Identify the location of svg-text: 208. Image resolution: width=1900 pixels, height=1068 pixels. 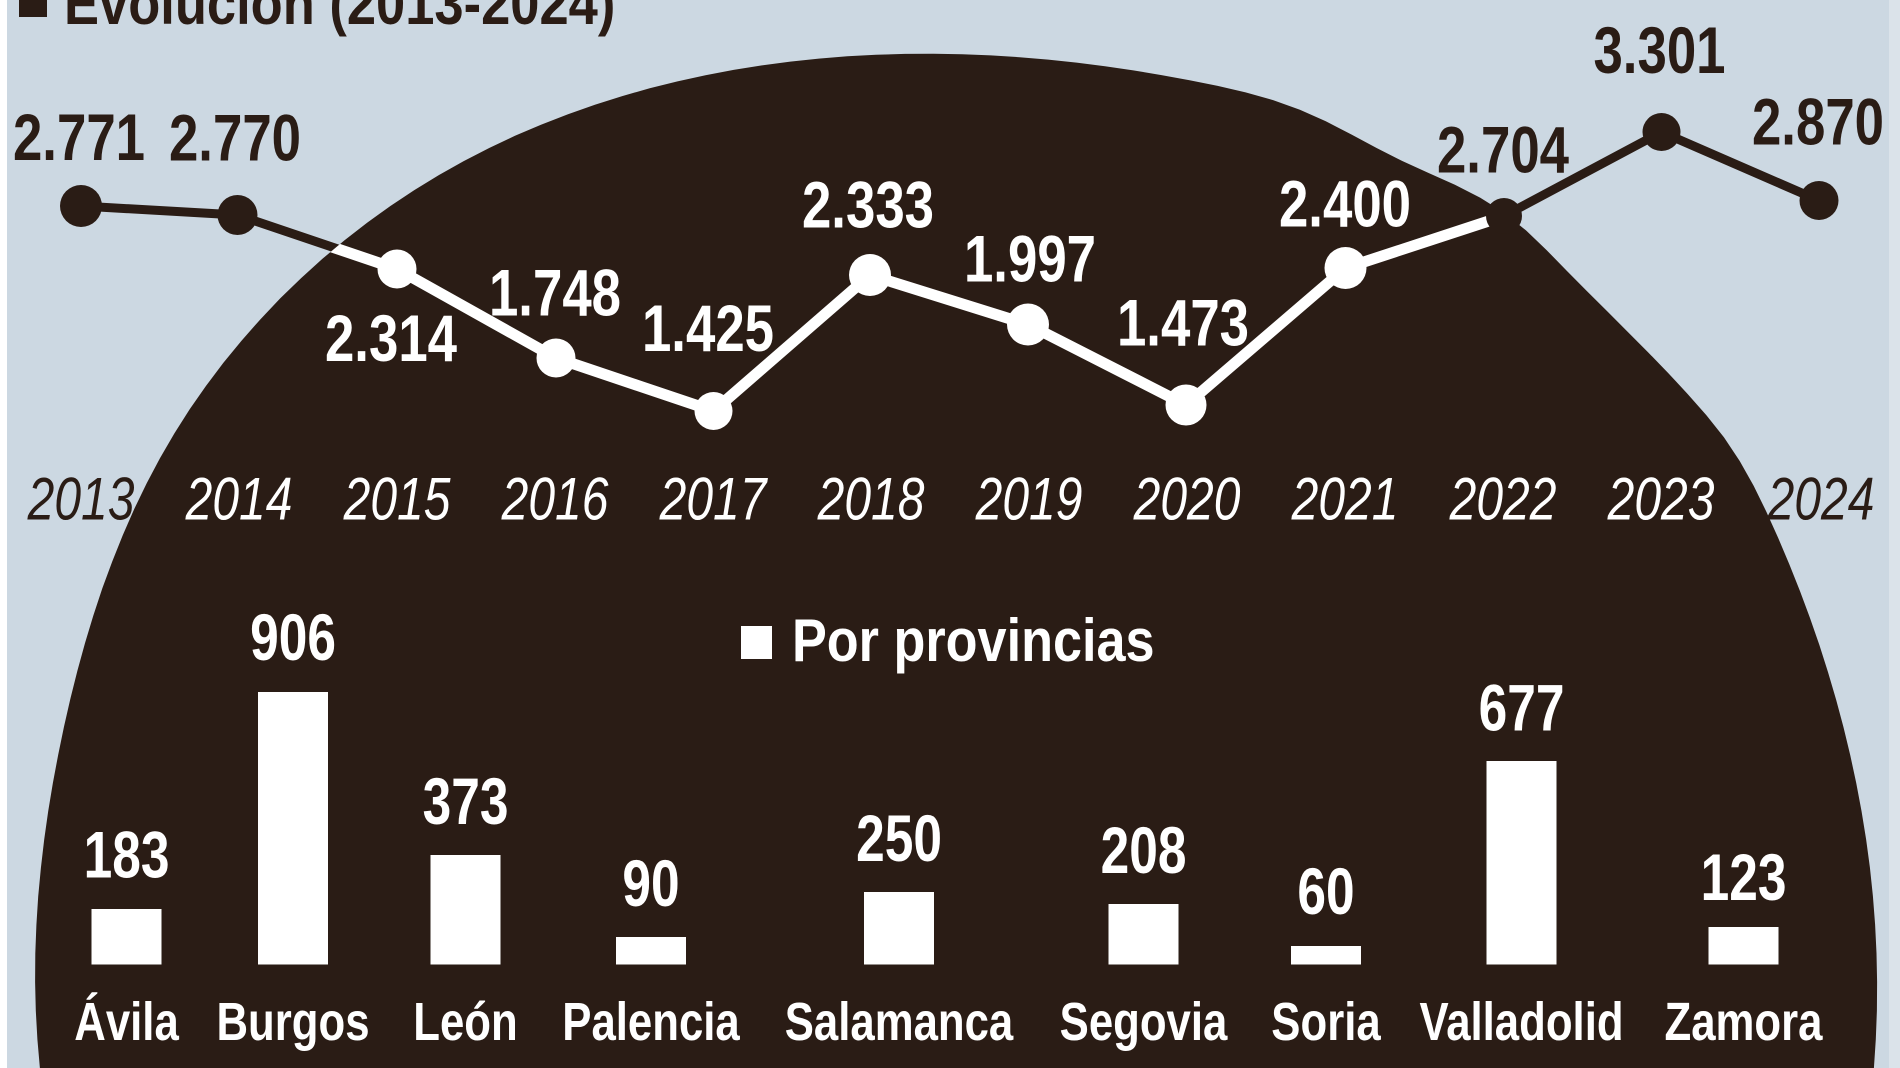
(1144, 850).